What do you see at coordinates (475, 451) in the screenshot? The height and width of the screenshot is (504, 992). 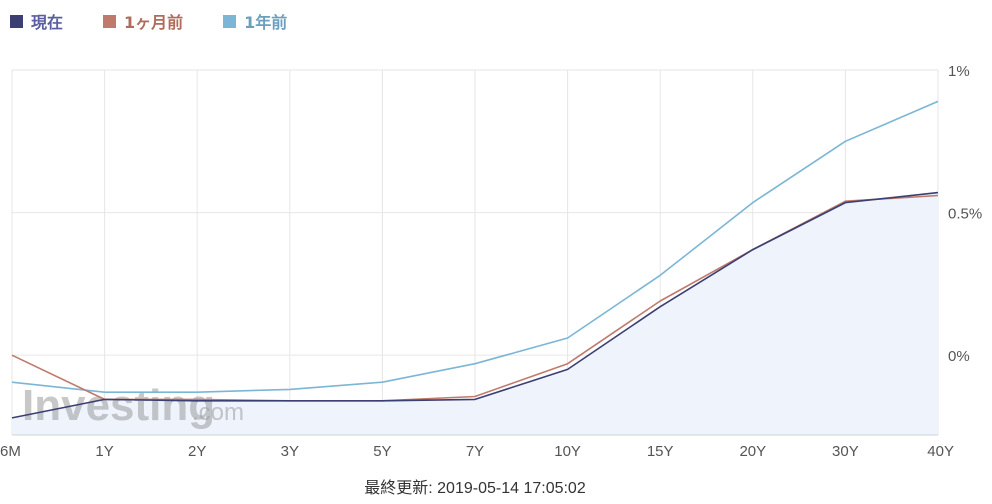 I see `x-tick-label-5: 7Y` at bounding box center [475, 451].